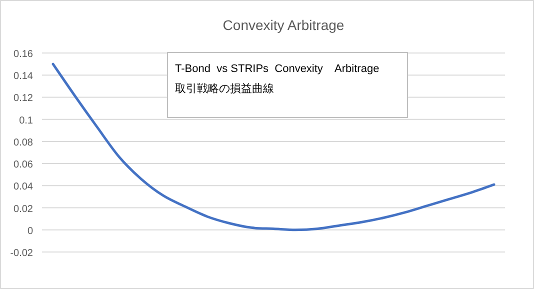  I want to click on annotation: 取引戦略の損益曲線, so click(224, 88).